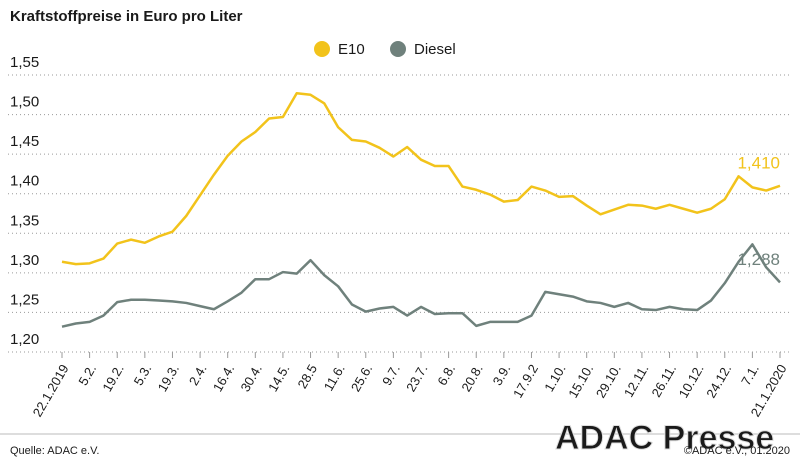 The image size is (800, 473). What do you see at coordinates (24, 181) in the screenshot?
I see `y-tick-label: 1,40` at bounding box center [24, 181].